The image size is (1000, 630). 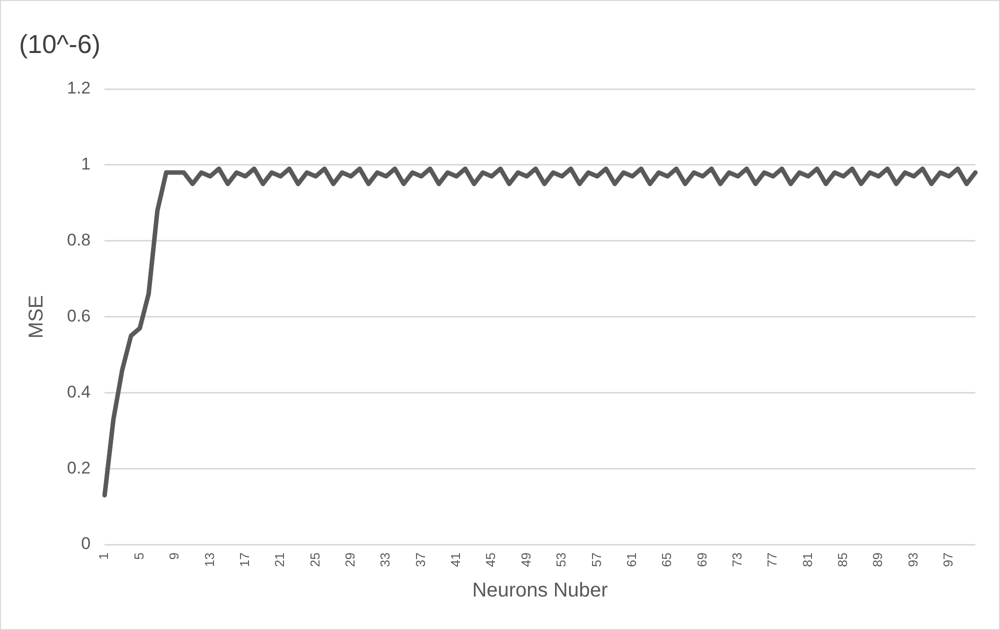 What do you see at coordinates (772, 560) in the screenshot?
I see `x-tick-label: 77` at bounding box center [772, 560].